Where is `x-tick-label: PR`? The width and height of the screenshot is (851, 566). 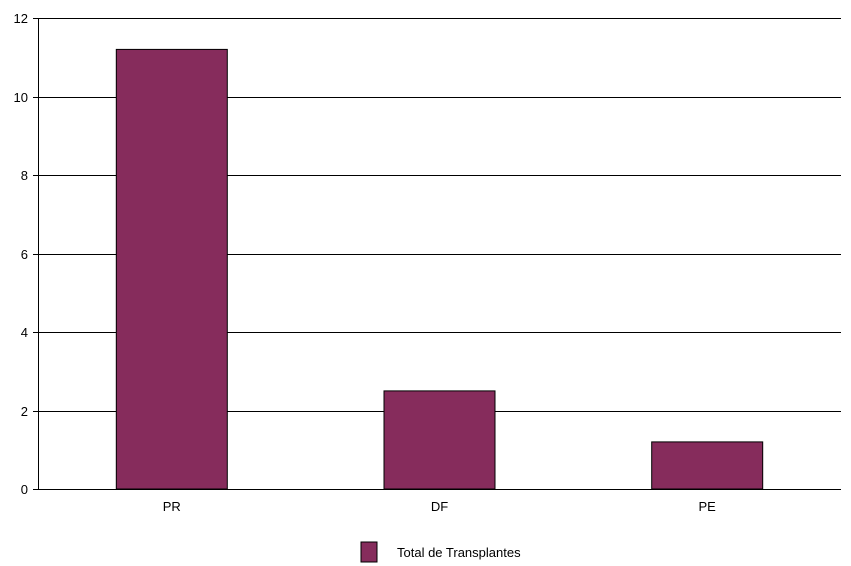
x-tick-label: PR is located at coordinates (172, 506).